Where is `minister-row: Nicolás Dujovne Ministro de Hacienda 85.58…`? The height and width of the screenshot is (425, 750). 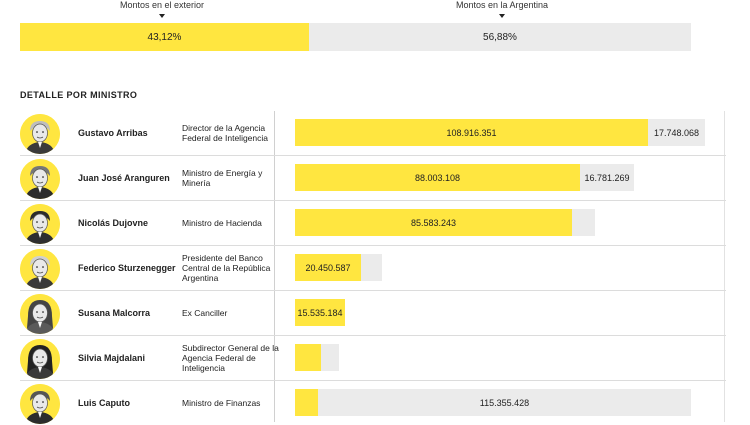
minister-row: Nicolás Dujovne Ministro de Hacienda 85.58… is located at coordinates (373, 223).